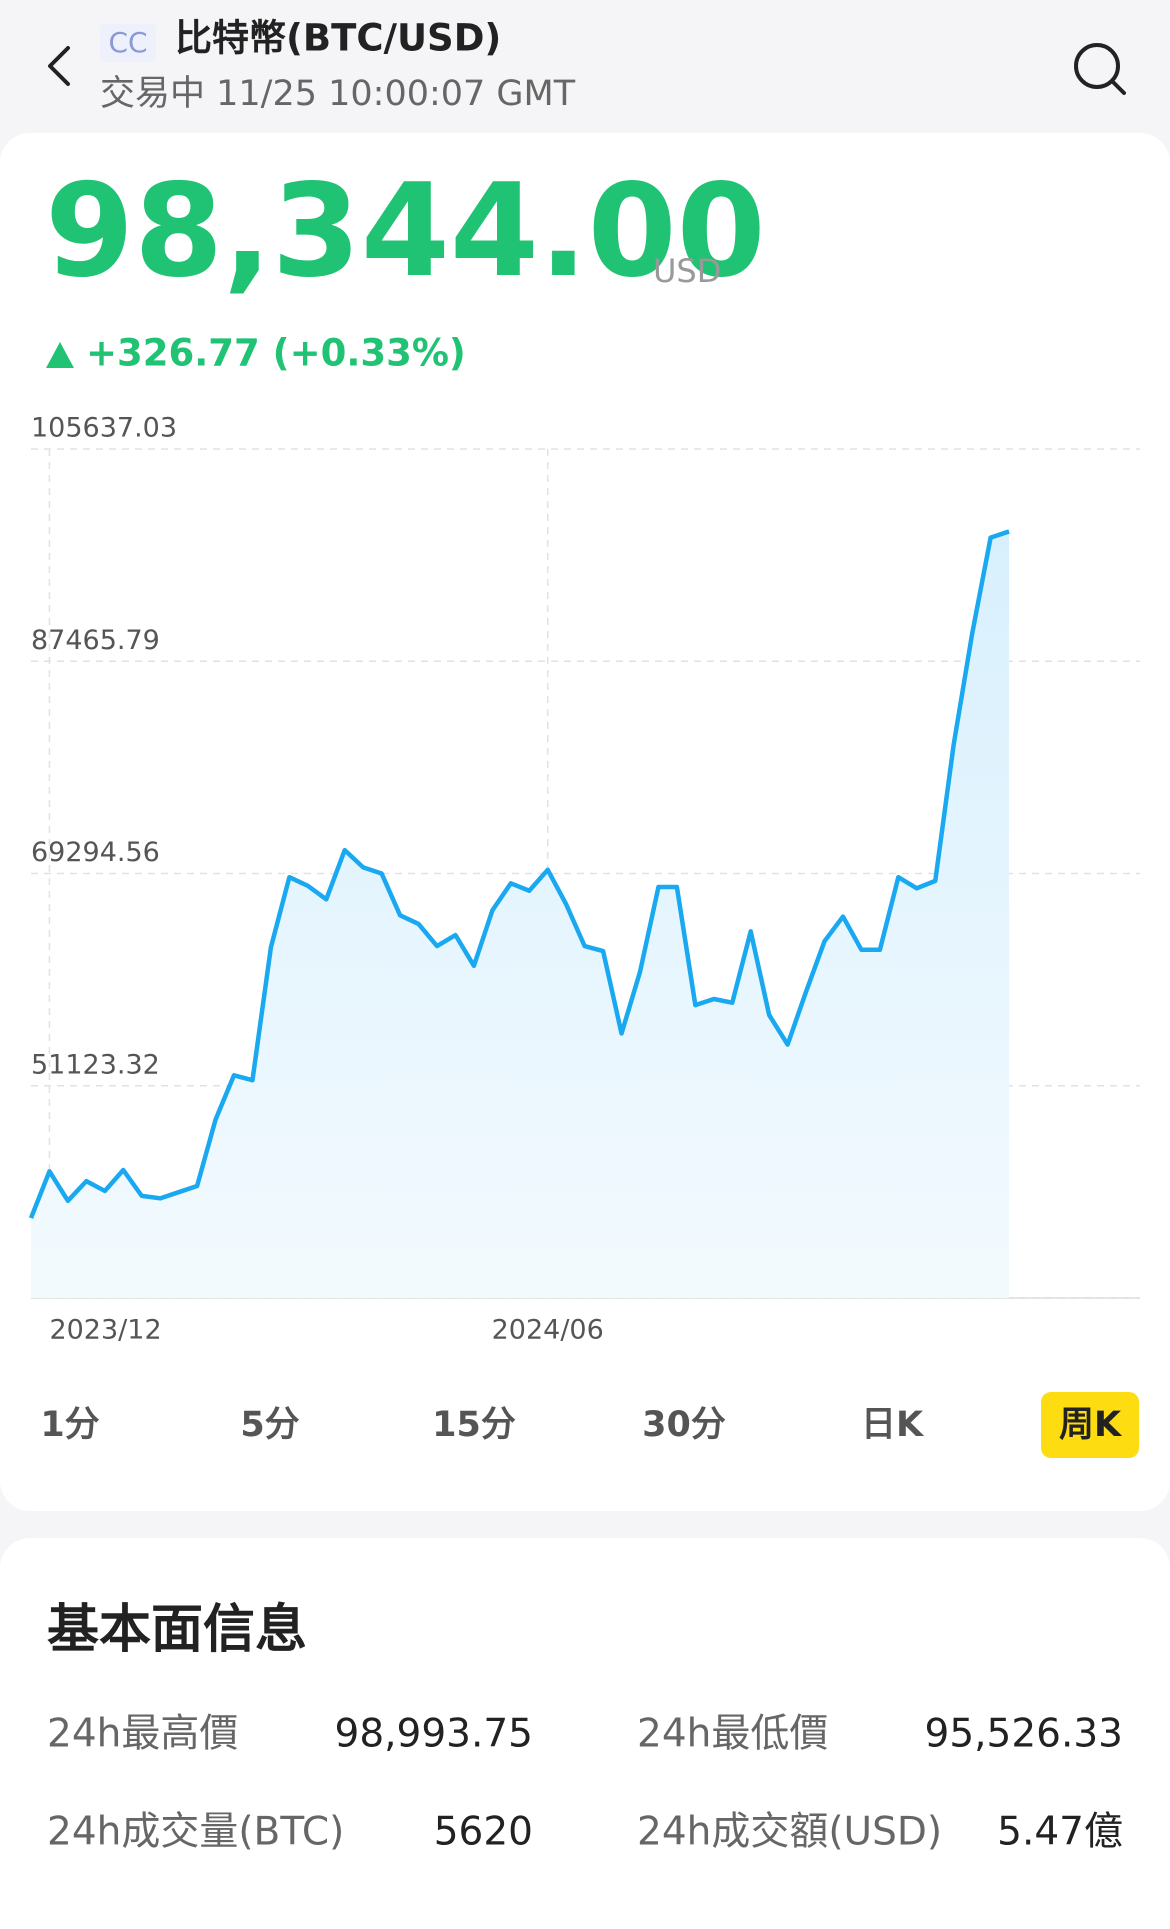  What do you see at coordinates (1100, 69) in the screenshot?
I see `search-button` at bounding box center [1100, 69].